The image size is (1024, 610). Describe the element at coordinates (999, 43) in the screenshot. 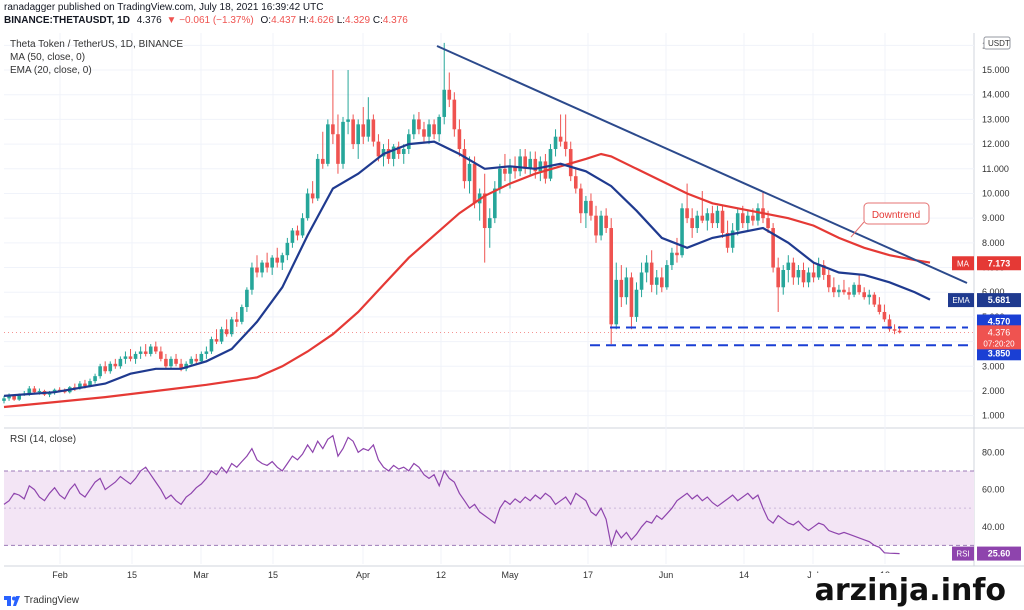

I see `unit-label: USDT` at that location.